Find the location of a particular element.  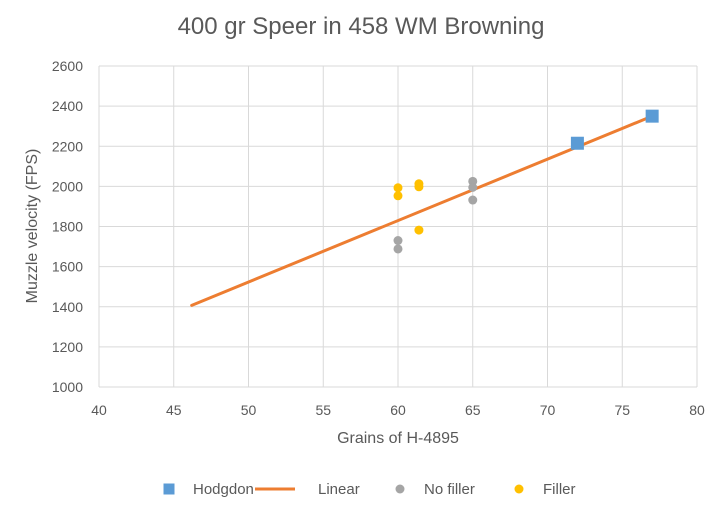

legend-marker-no-filler is located at coordinates (400, 489).